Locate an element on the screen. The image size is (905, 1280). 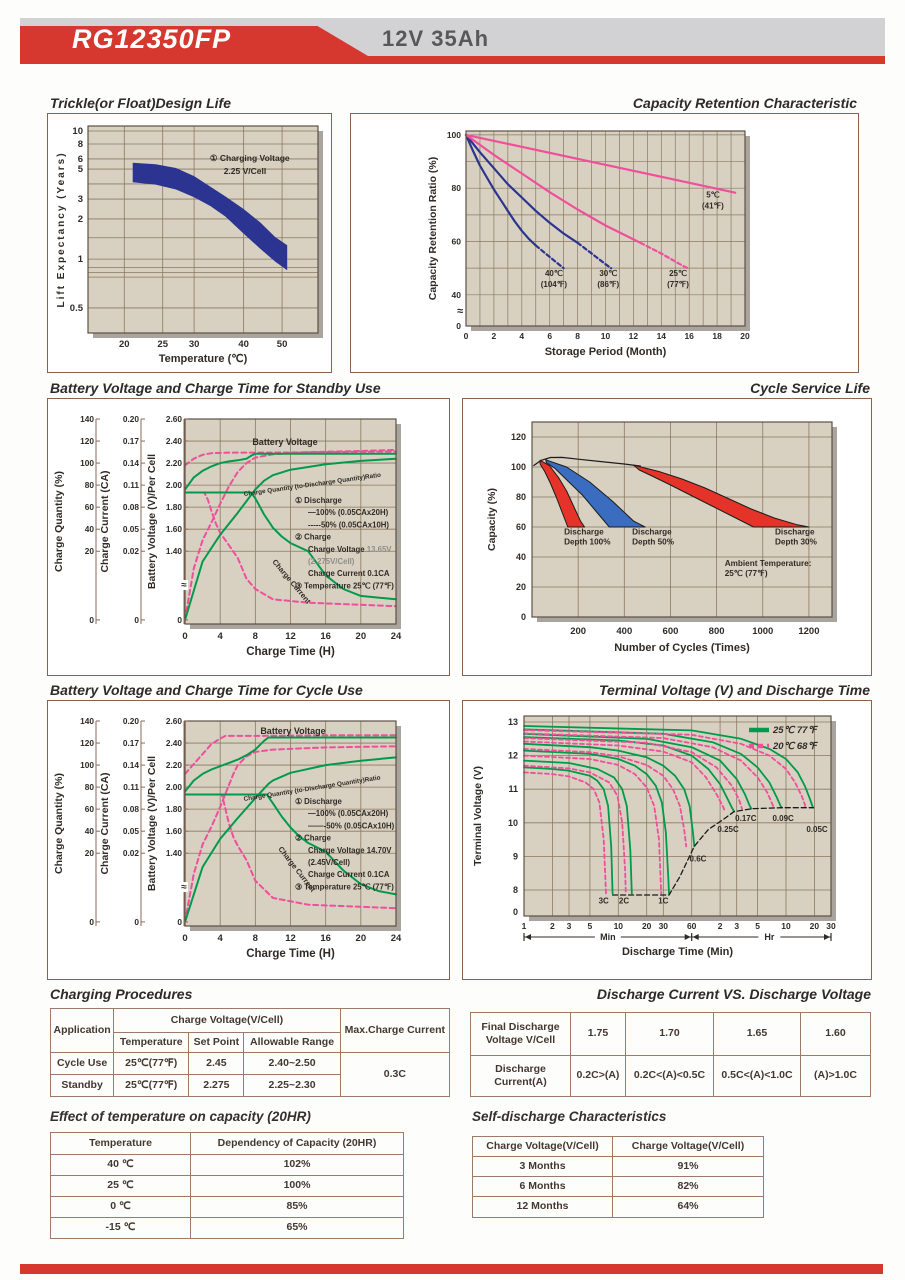
svg-text: 0.6C is located at coordinates (698, 858).